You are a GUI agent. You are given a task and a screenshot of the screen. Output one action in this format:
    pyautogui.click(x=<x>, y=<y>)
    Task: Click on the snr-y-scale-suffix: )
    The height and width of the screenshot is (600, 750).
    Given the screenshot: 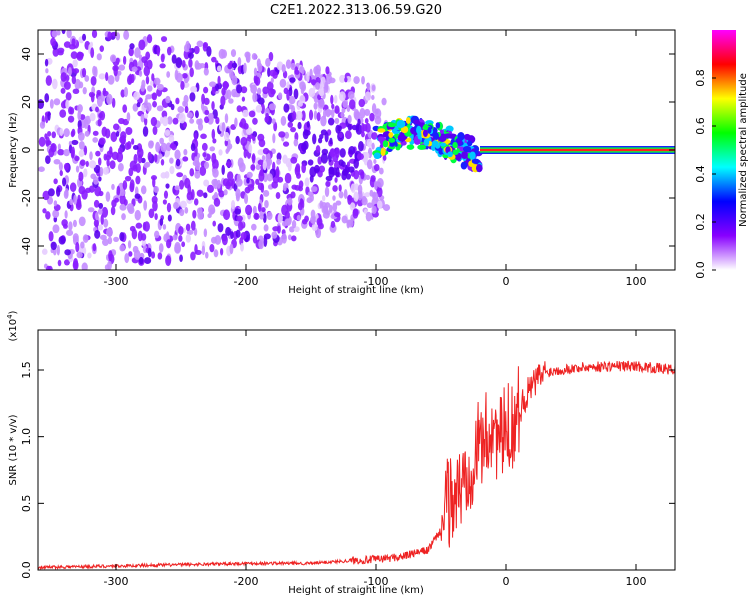 What is the action you would take?
    pyautogui.click(x=13, y=312)
    